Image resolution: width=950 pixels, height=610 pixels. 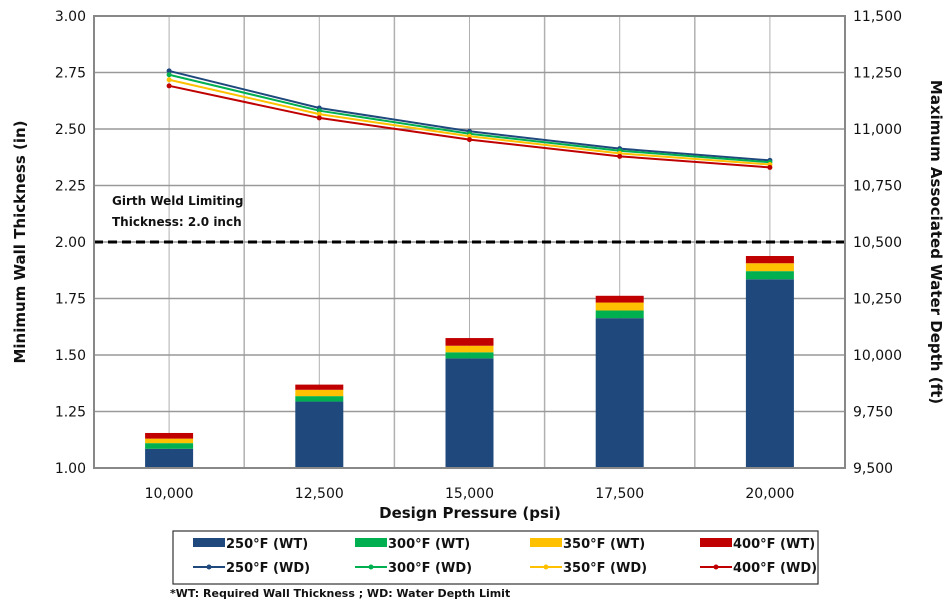 I want to click on x-tick-label: 15,000, so click(x=469, y=494).